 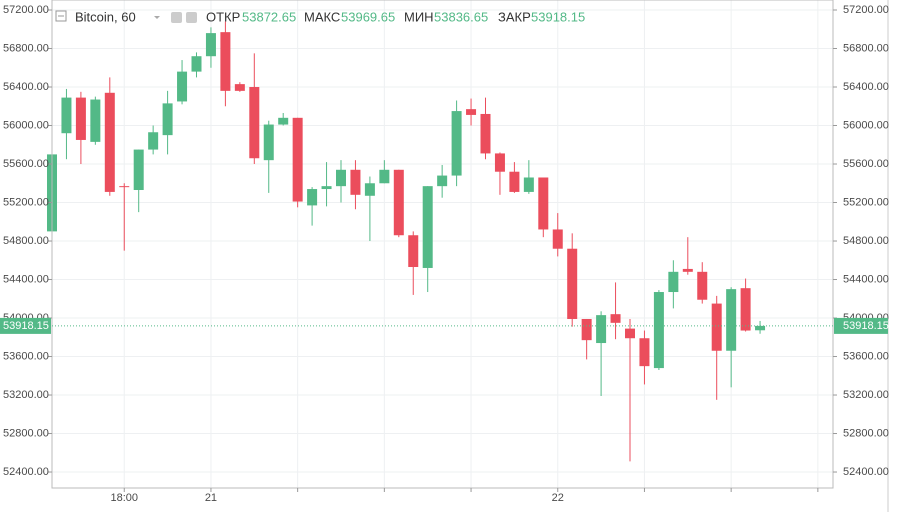 What do you see at coordinates (211, 498) in the screenshot?
I see `x-tick-label: 21` at bounding box center [211, 498].